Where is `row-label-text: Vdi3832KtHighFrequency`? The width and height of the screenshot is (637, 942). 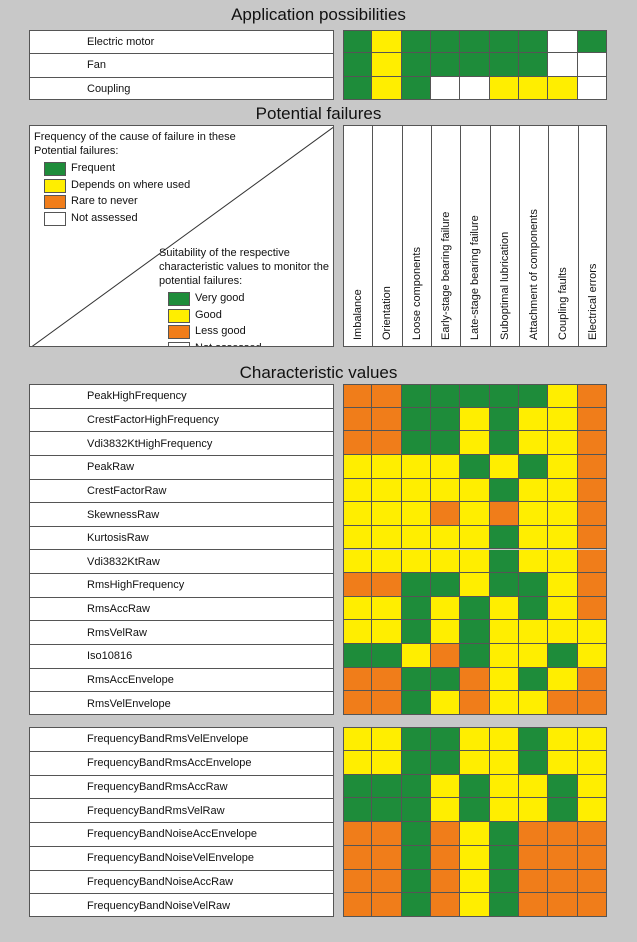 row-label-text: Vdi3832KtHighFrequency is located at coordinates (150, 443).